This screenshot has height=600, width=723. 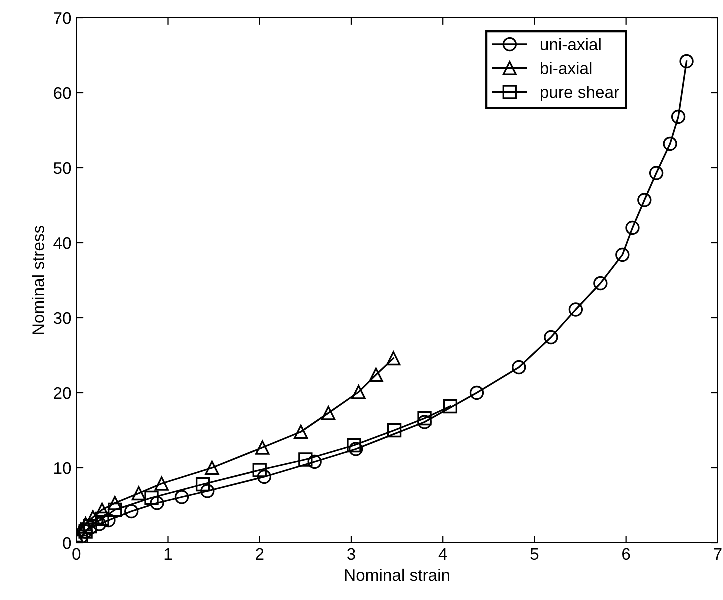 I want to click on y-tick-label: 70, so click(x=63, y=18).